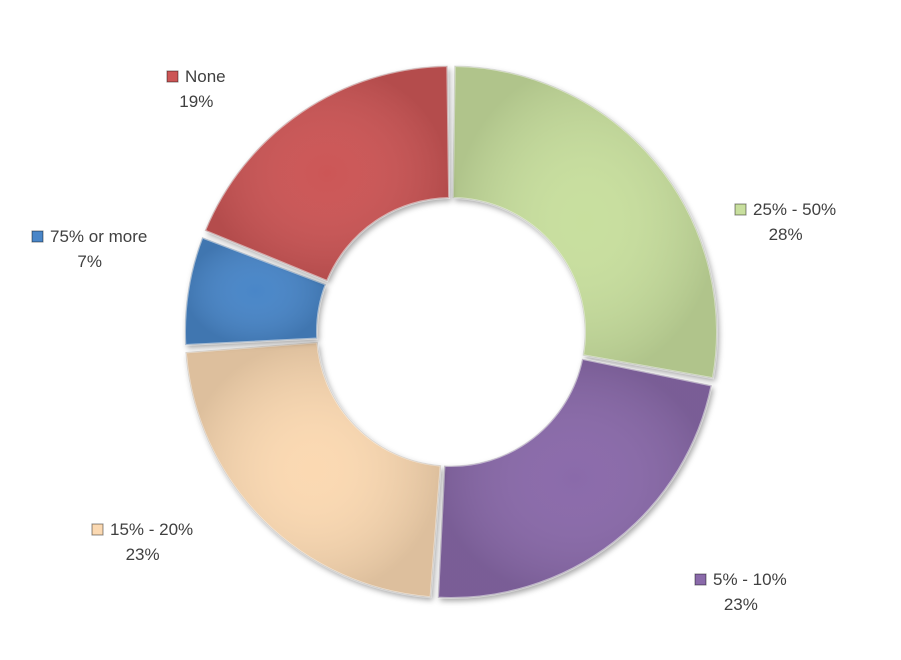 The image size is (901, 660). What do you see at coordinates (313, 470) in the screenshot?
I see `slice-bevel-15pct-20pct` at bounding box center [313, 470].